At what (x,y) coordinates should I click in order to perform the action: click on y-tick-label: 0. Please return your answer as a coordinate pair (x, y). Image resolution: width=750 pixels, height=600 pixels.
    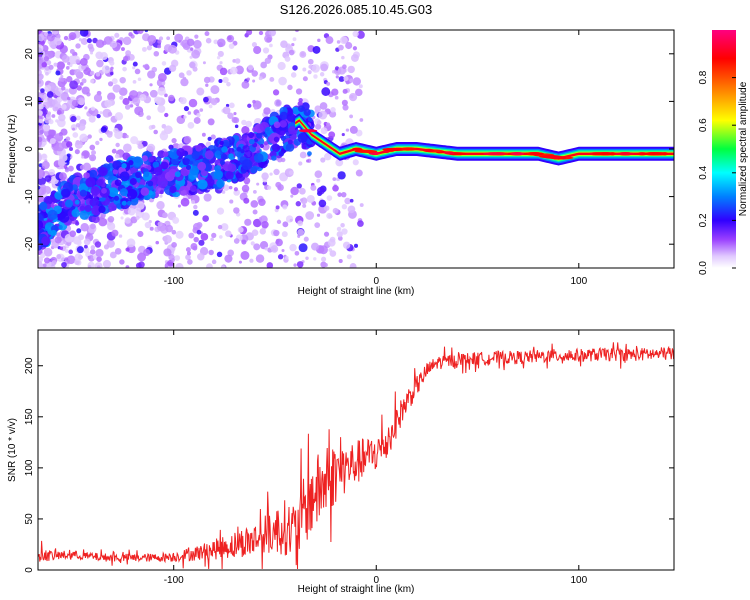
    Looking at the image, I should click on (29, 149).